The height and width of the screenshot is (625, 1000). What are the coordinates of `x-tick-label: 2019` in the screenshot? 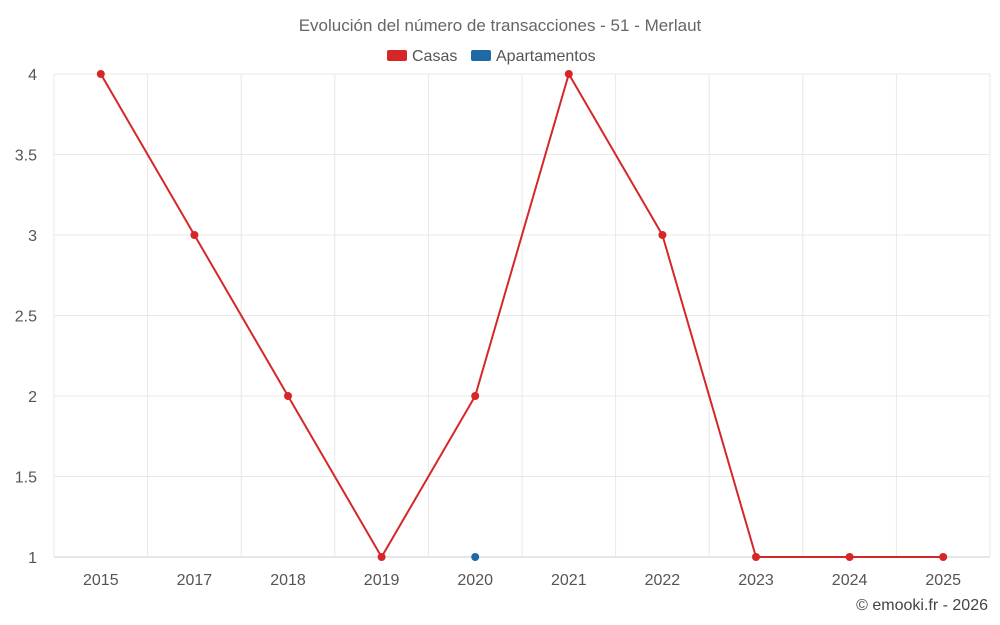 It's located at (382, 580).